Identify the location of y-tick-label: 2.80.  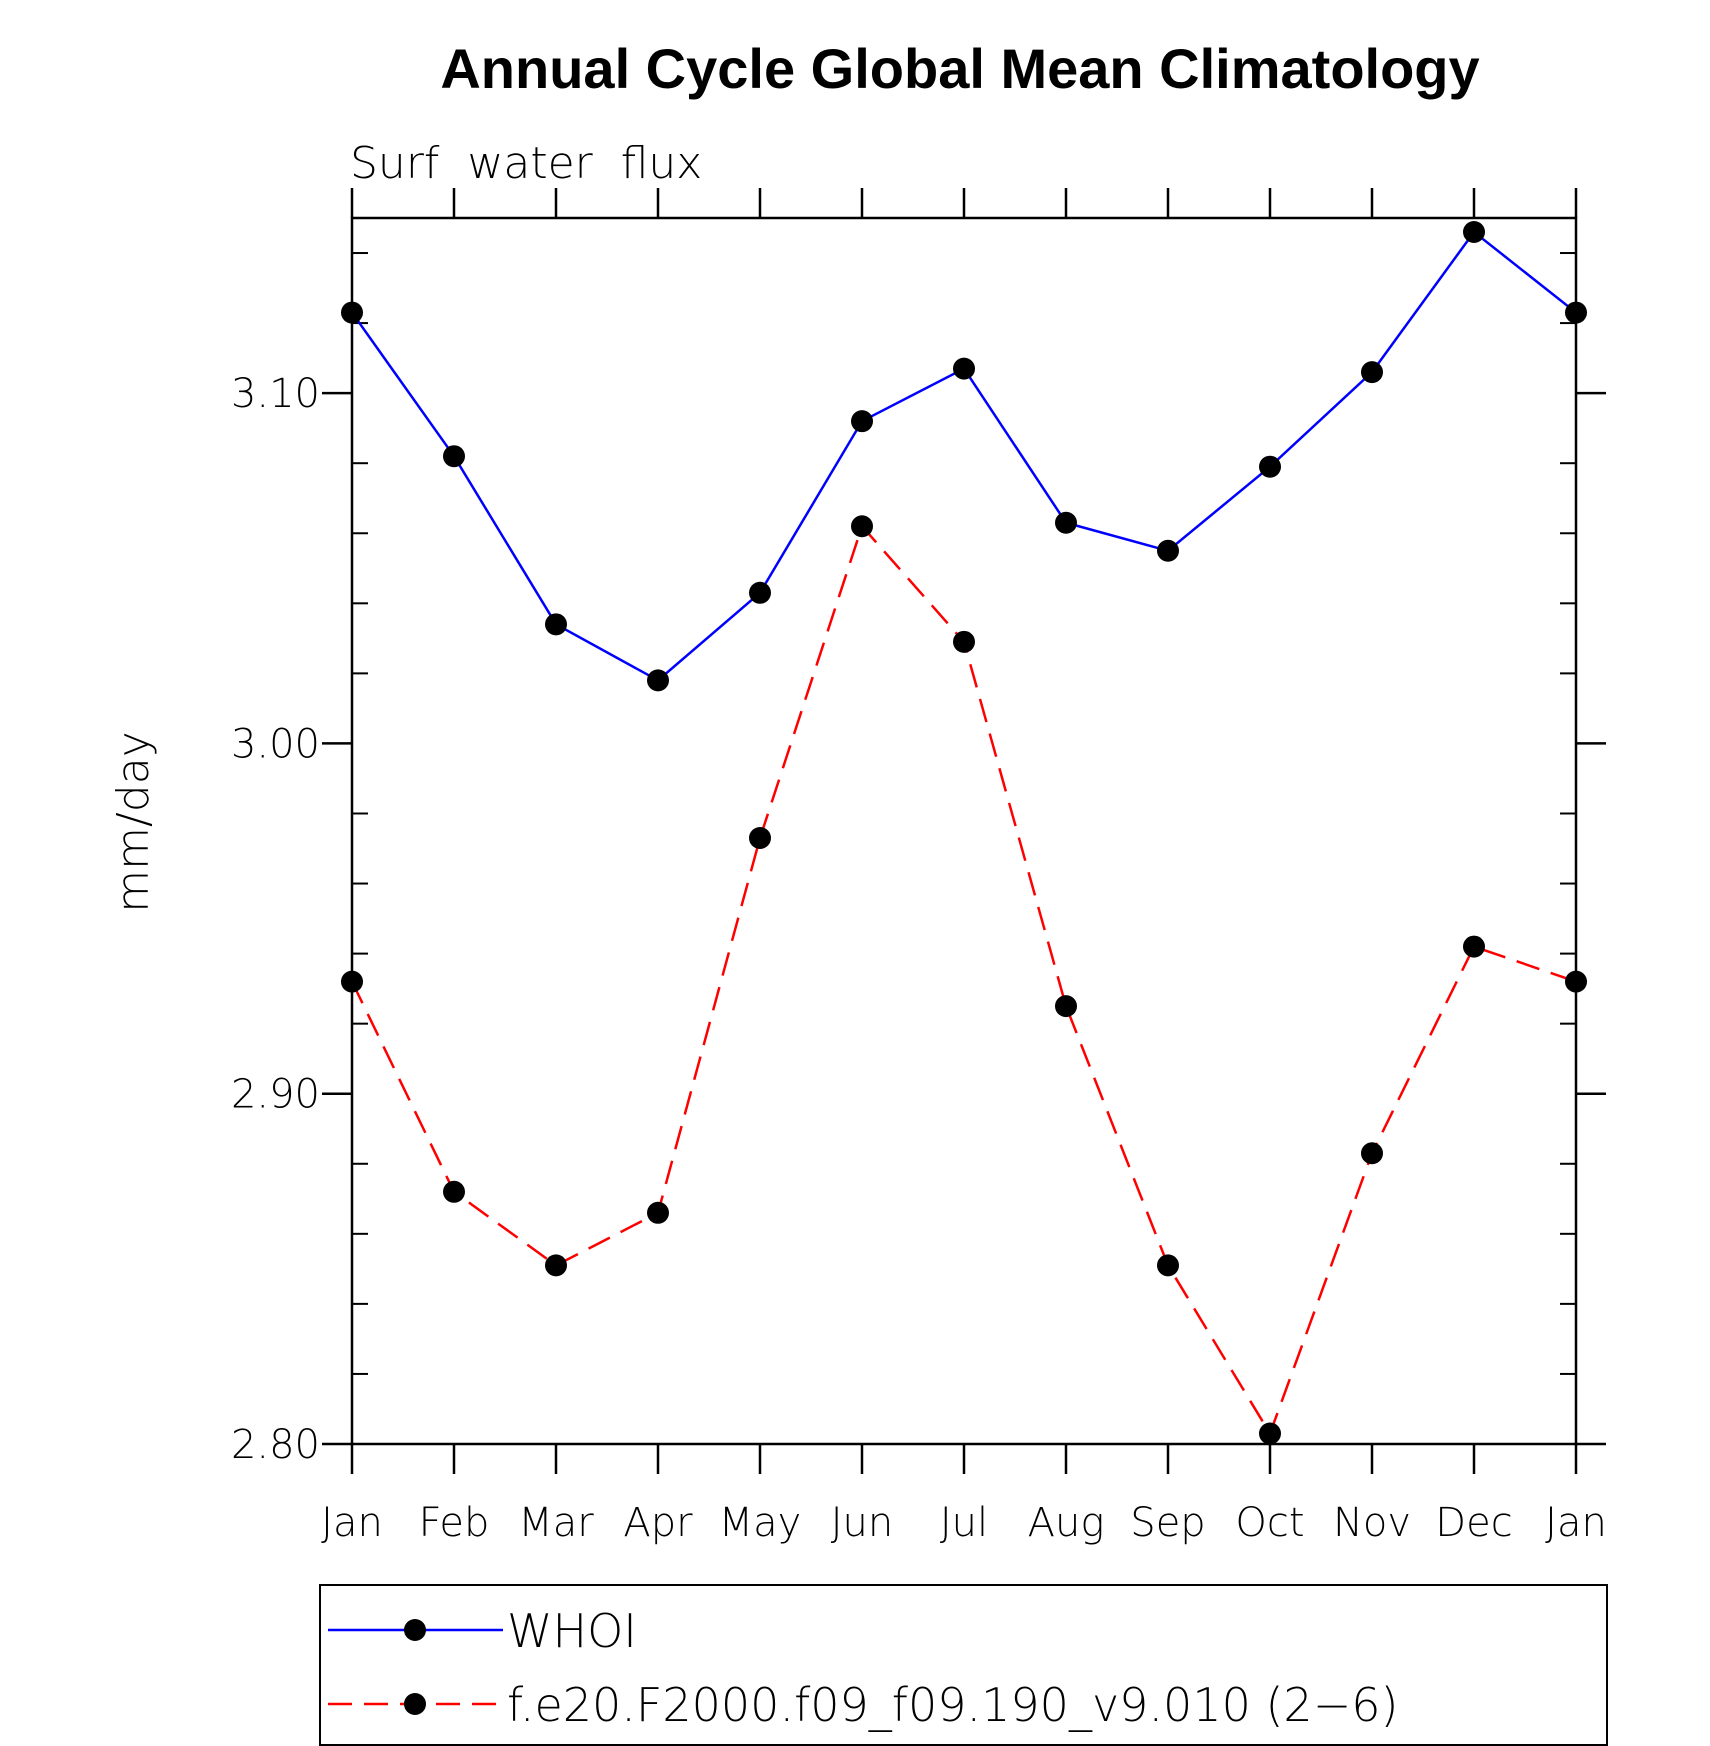
(275, 1445).